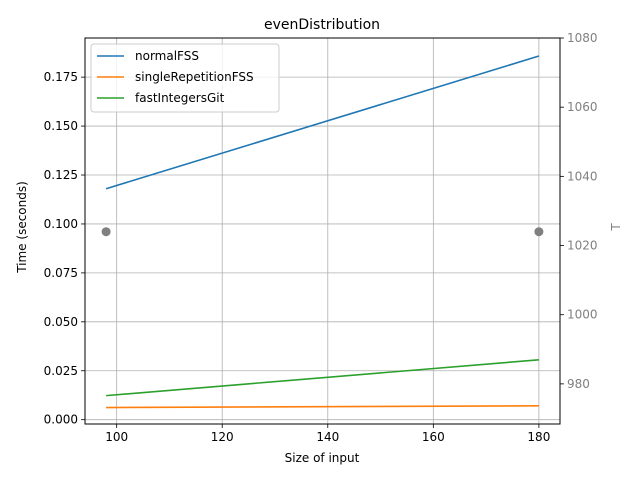 This screenshot has height=480, width=640. What do you see at coordinates (194, 77) in the screenshot?
I see `legend-label-singleRepetitionFSS: singleRepetitionFSS` at bounding box center [194, 77].